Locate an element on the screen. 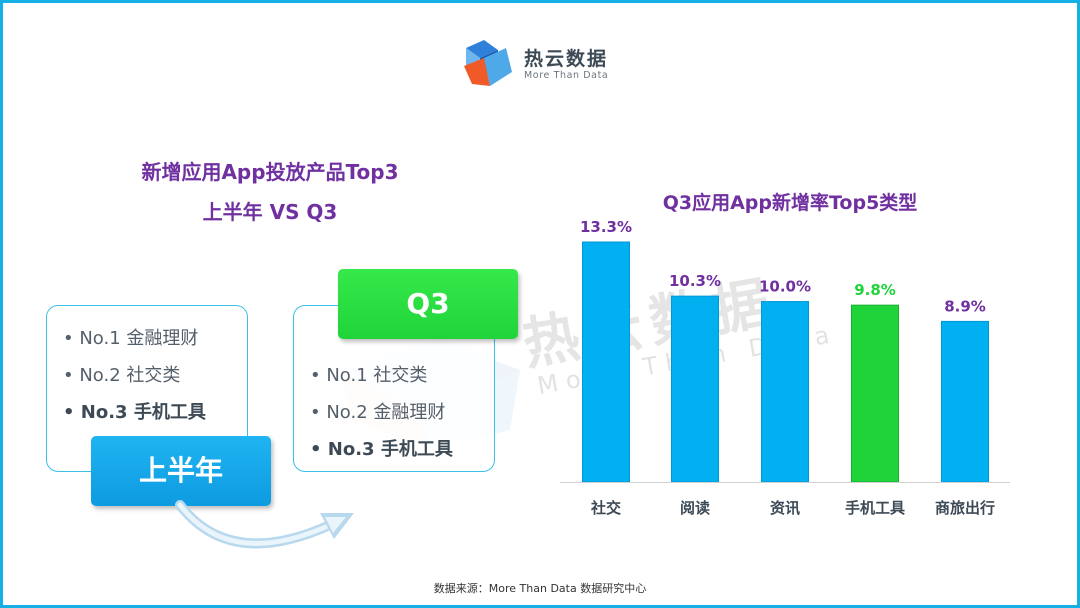  q3-rank-3: No.3 手机工具 is located at coordinates (381, 448).